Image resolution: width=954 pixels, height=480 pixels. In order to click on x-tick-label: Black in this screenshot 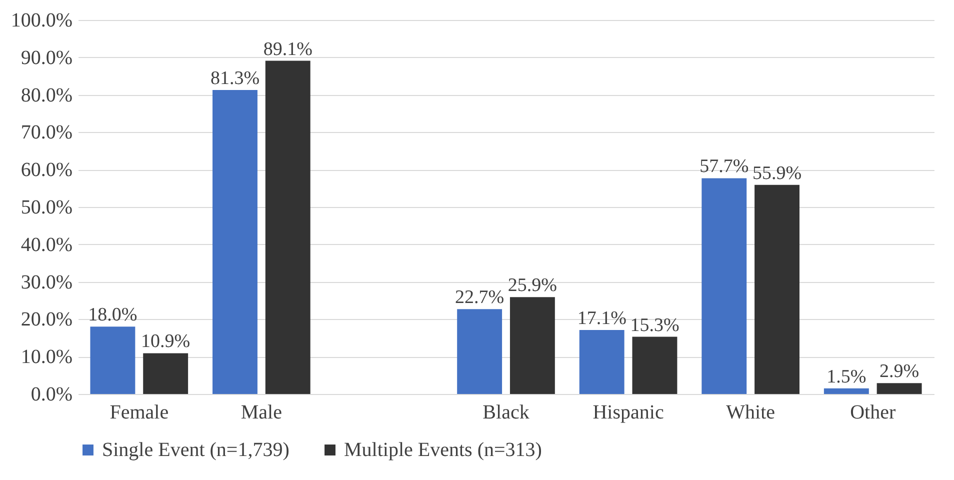, I will do `click(506, 413)`.